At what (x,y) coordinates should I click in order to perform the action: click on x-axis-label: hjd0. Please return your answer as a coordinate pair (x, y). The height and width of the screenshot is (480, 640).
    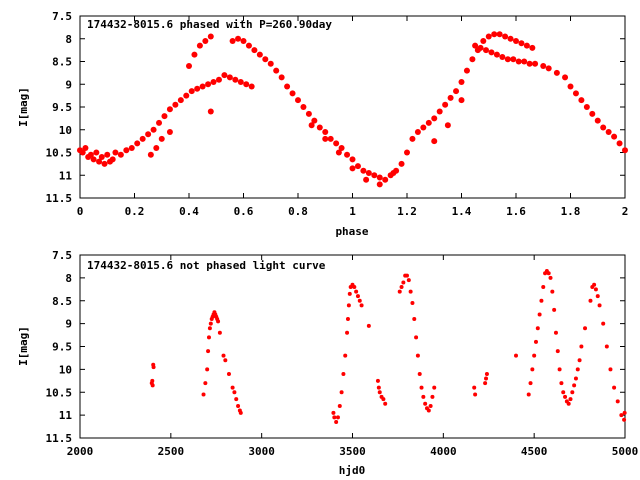
    Looking at the image, I should click on (352, 470).